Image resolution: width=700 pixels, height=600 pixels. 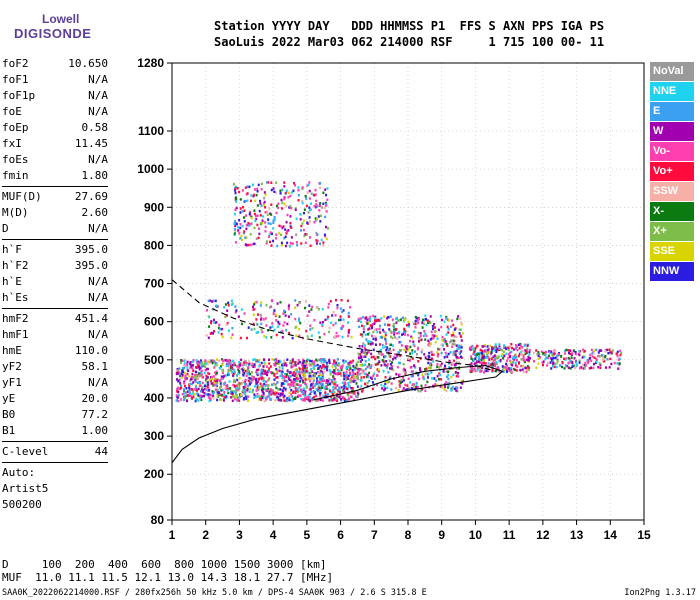 What do you see at coordinates (61, 19) in the screenshot?
I see `logo-line1: Lowell` at bounding box center [61, 19].